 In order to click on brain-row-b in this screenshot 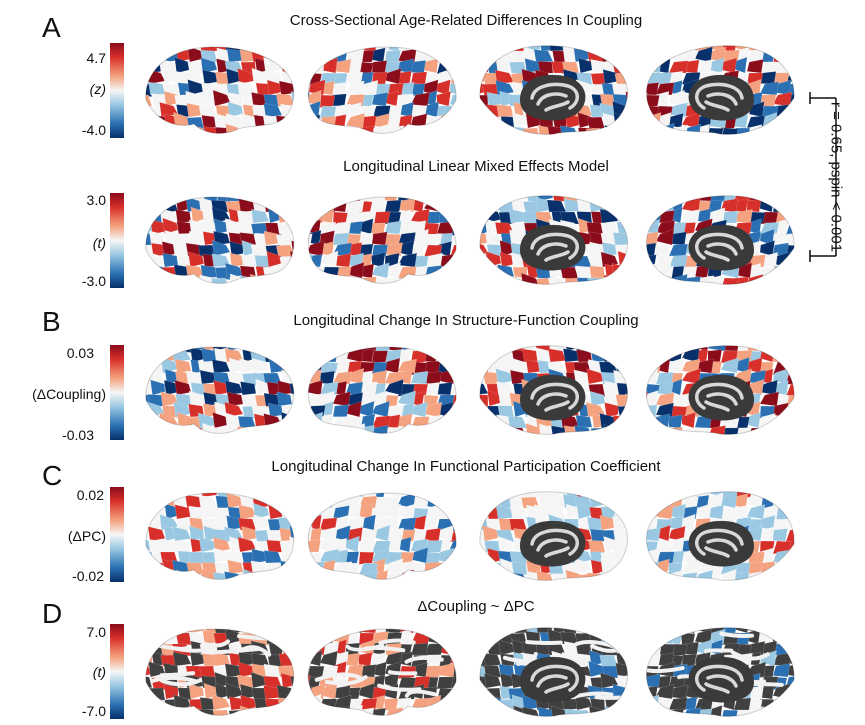, I will do `click(473, 388)`.